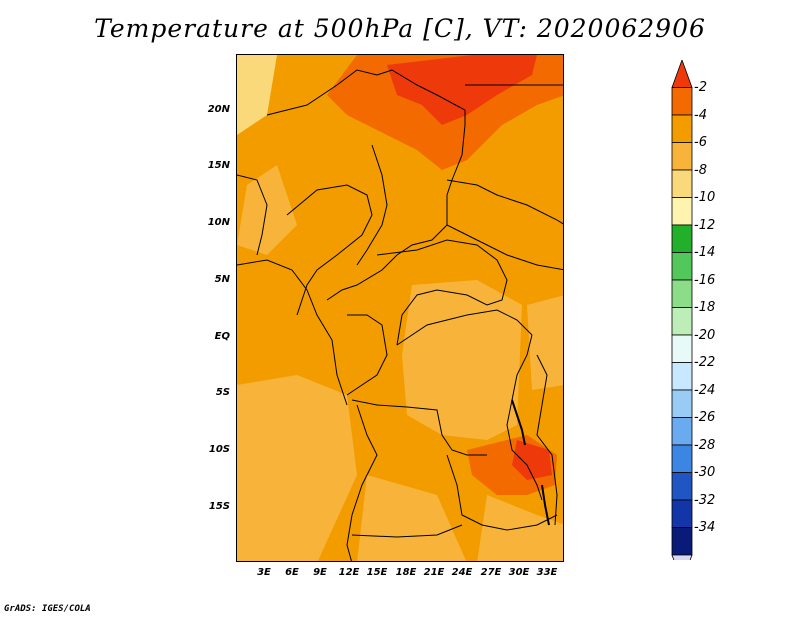 Image resolution: width=800 pixels, height=618 pixels. What do you see at coordinates (705, 197) in the screenshot?
I see `colorbar-label: -10` at bounding box center [705, 197].